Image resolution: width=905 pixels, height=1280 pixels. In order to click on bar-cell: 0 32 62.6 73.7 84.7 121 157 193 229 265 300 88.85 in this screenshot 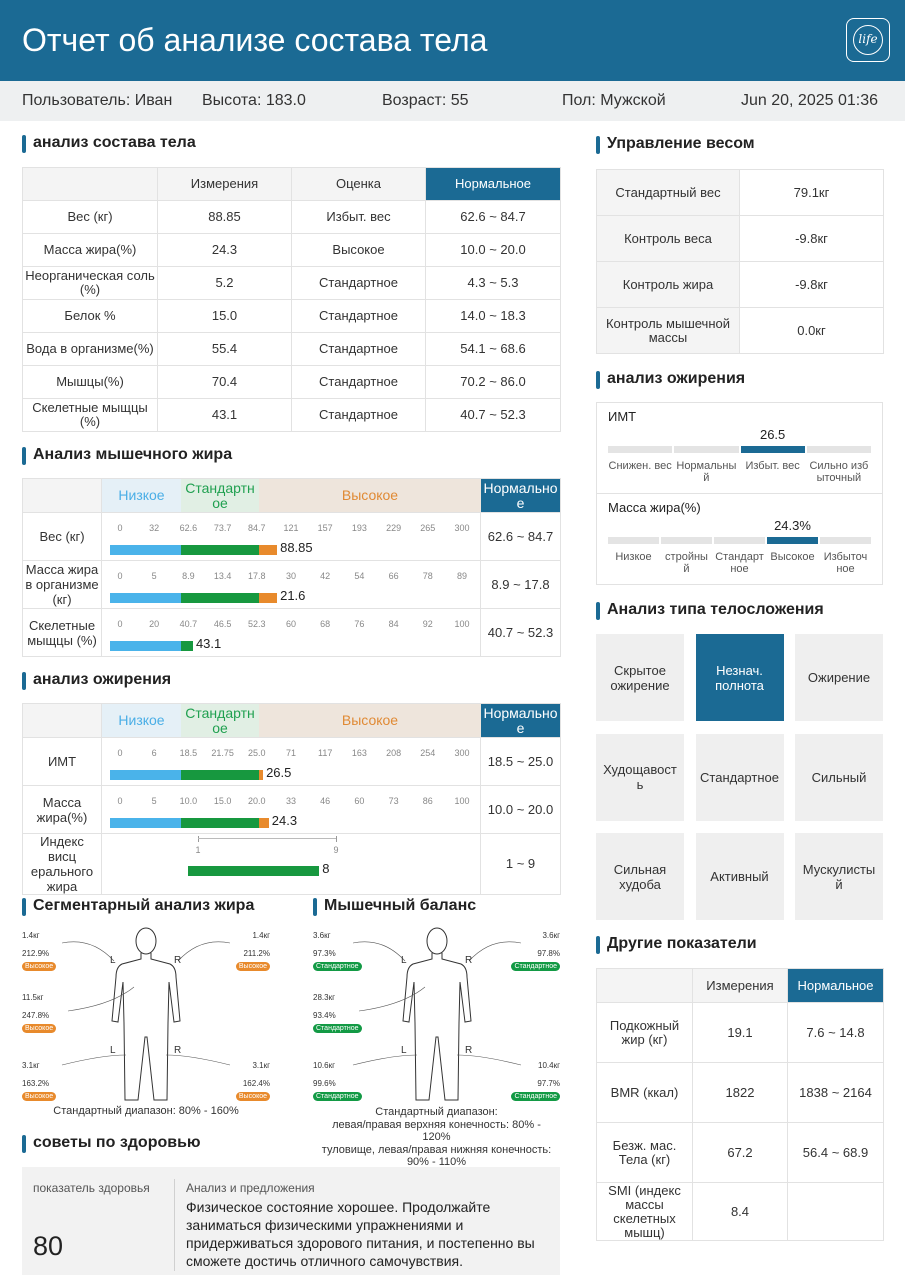, I will do `click(291, 536)`.